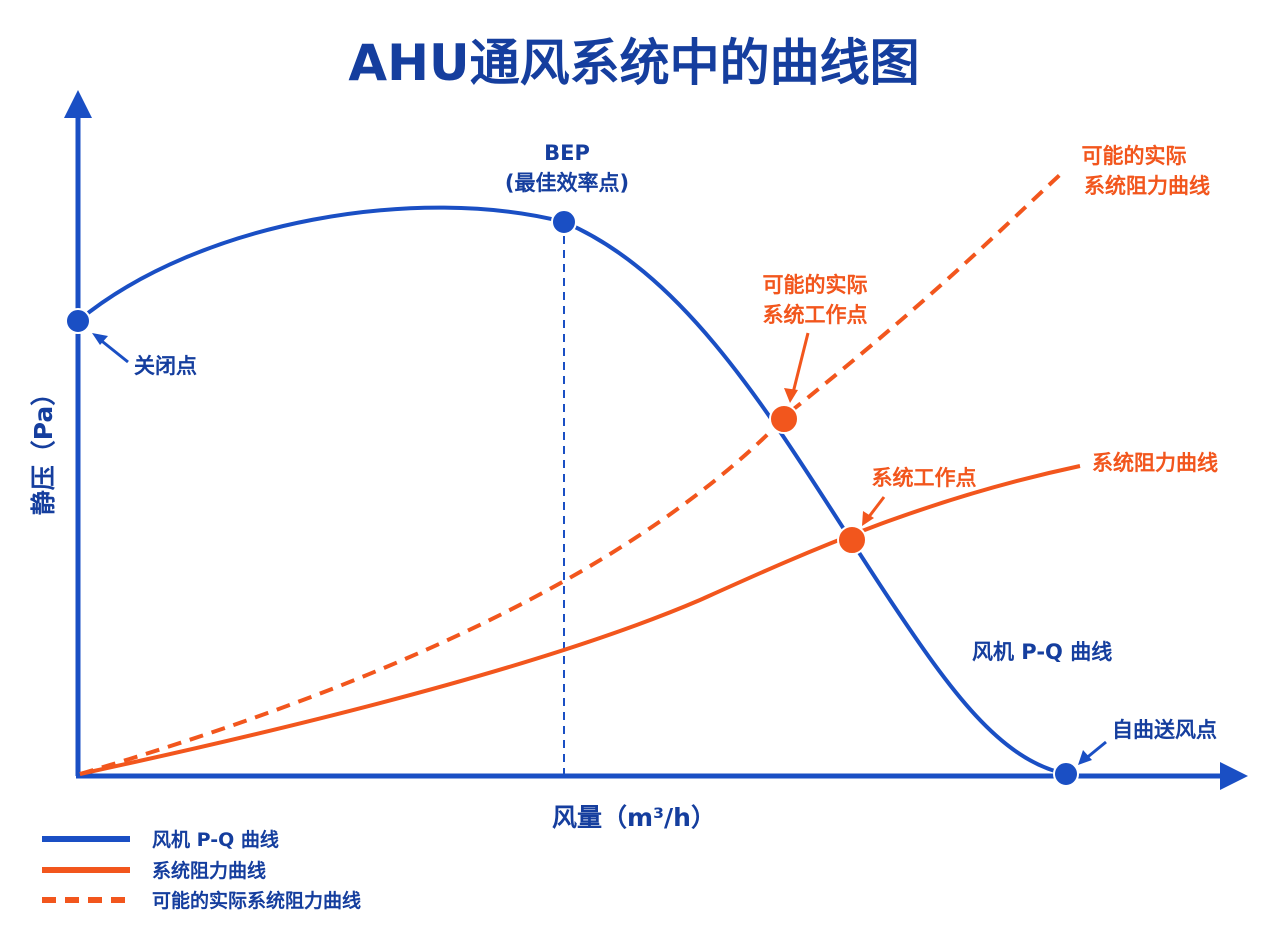  I want to click on legend: 风机 P-Q 曲线 系统阻力曲线 可能的实际系统阻力曲线, so click(201, 870).